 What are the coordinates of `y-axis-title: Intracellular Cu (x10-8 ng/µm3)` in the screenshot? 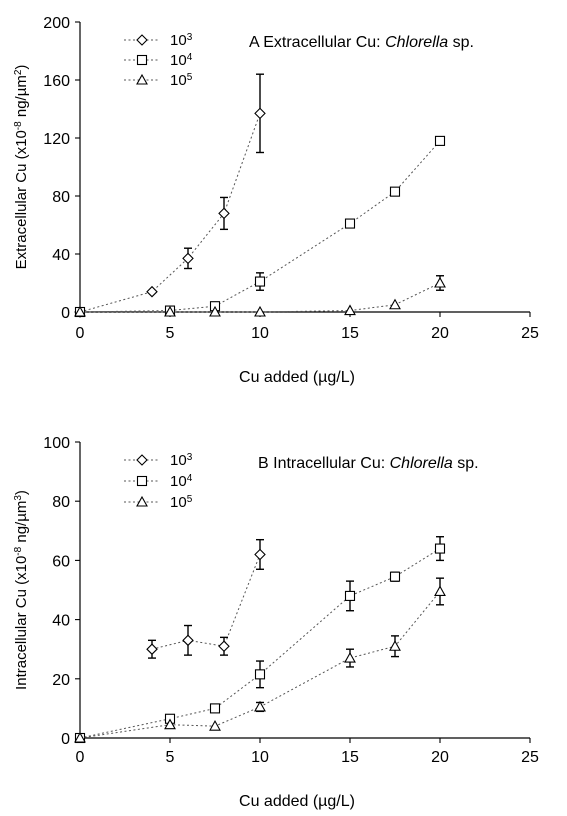 It's located at (22, 590).